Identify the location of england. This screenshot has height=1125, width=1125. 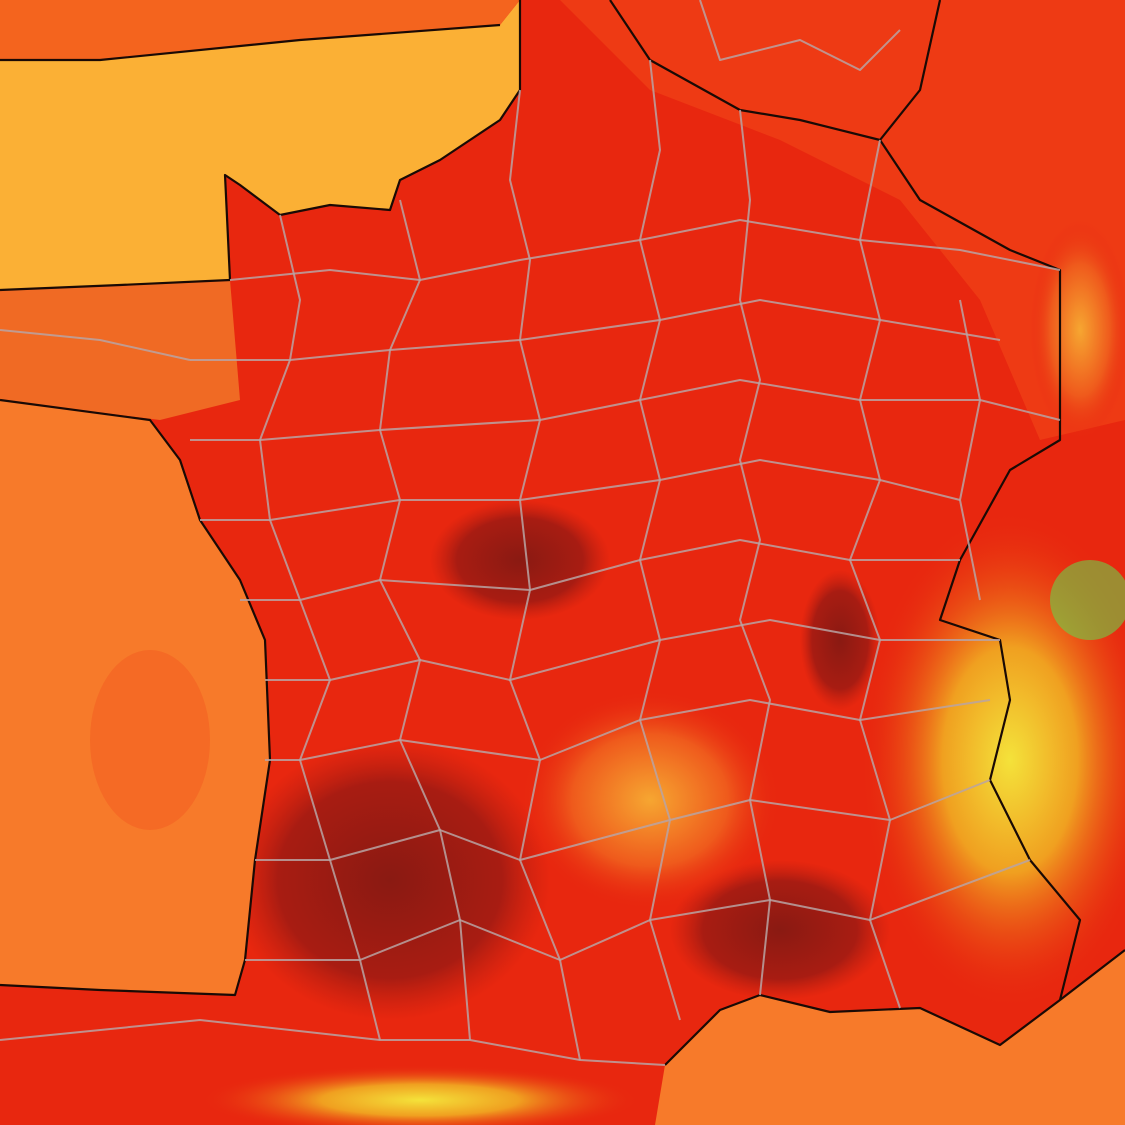
(260, 30).